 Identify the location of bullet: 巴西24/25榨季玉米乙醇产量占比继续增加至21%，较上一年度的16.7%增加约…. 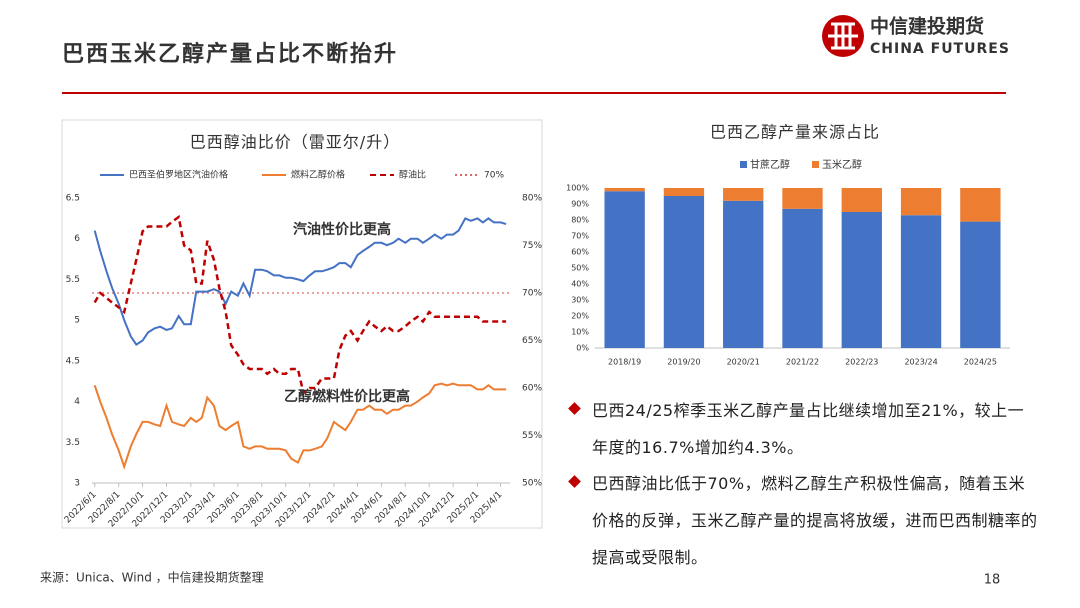
(816, 429).